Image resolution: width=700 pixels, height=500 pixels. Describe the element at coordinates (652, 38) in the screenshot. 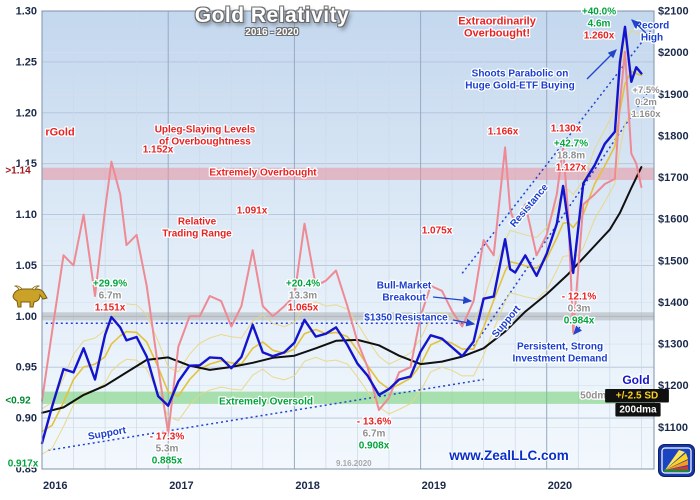

I see `svg-text: High` at that location.